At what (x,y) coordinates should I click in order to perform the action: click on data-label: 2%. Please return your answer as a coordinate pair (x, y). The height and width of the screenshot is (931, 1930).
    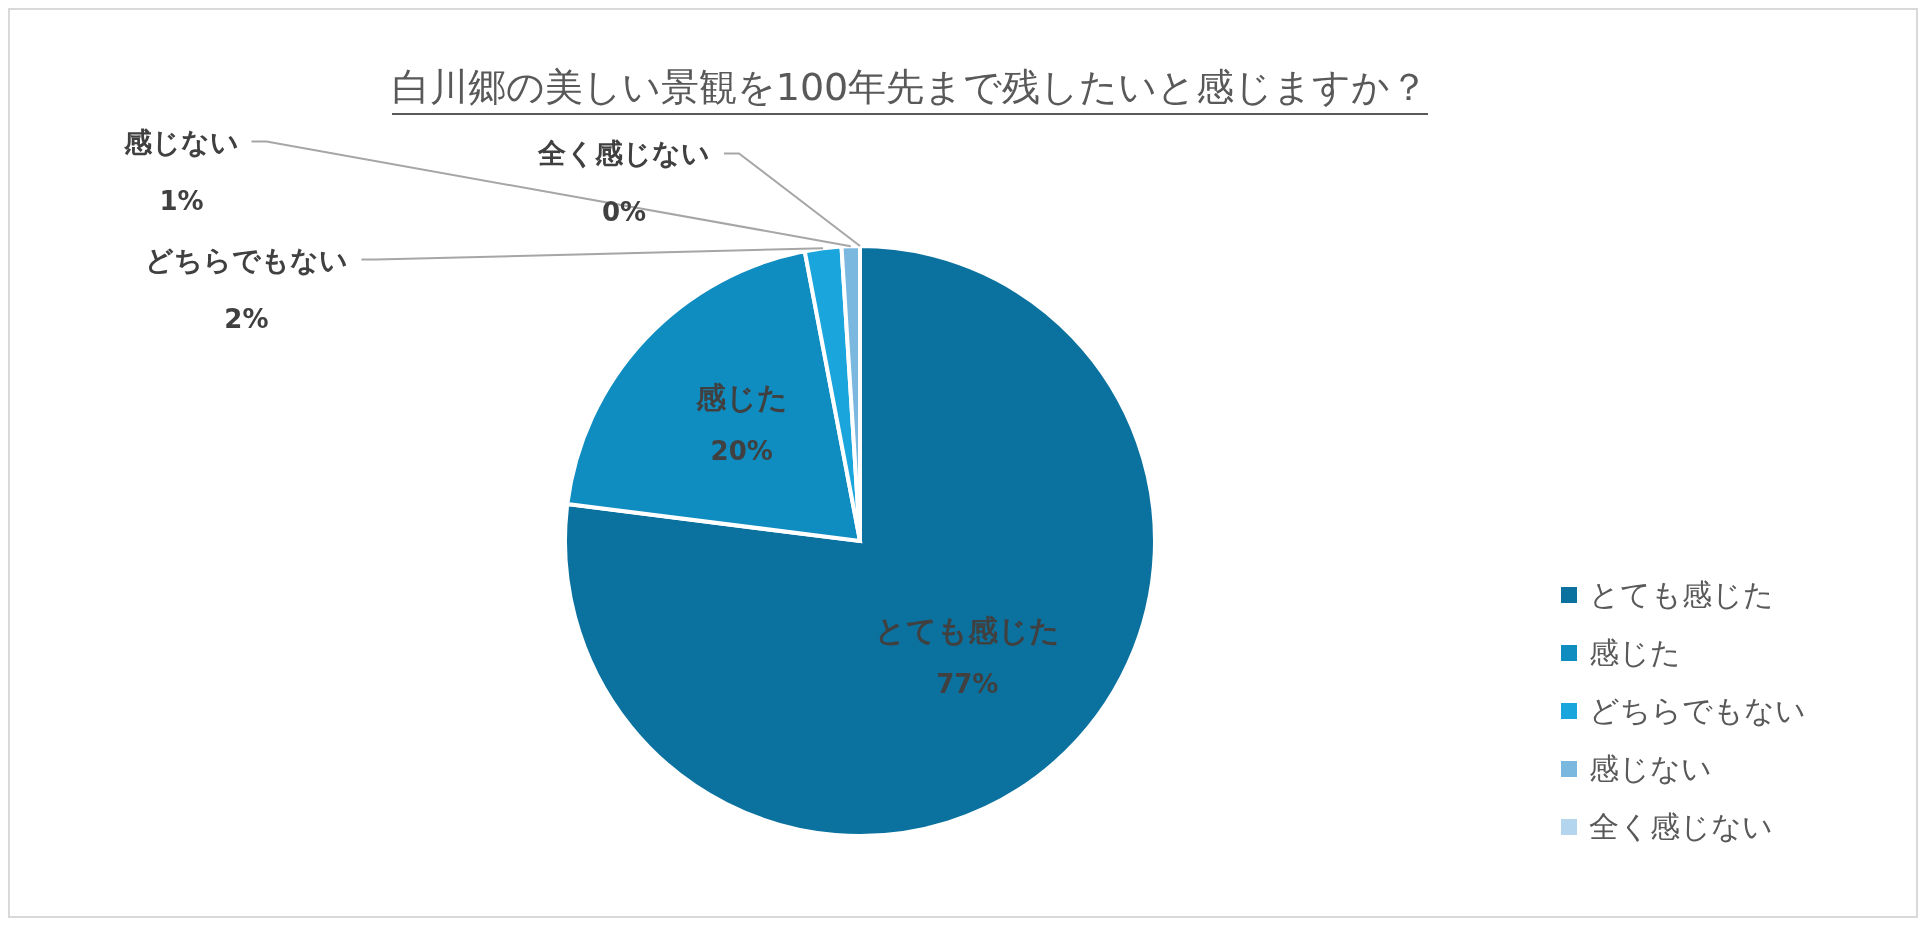
    Looking at the image, I should click on (246, 318).